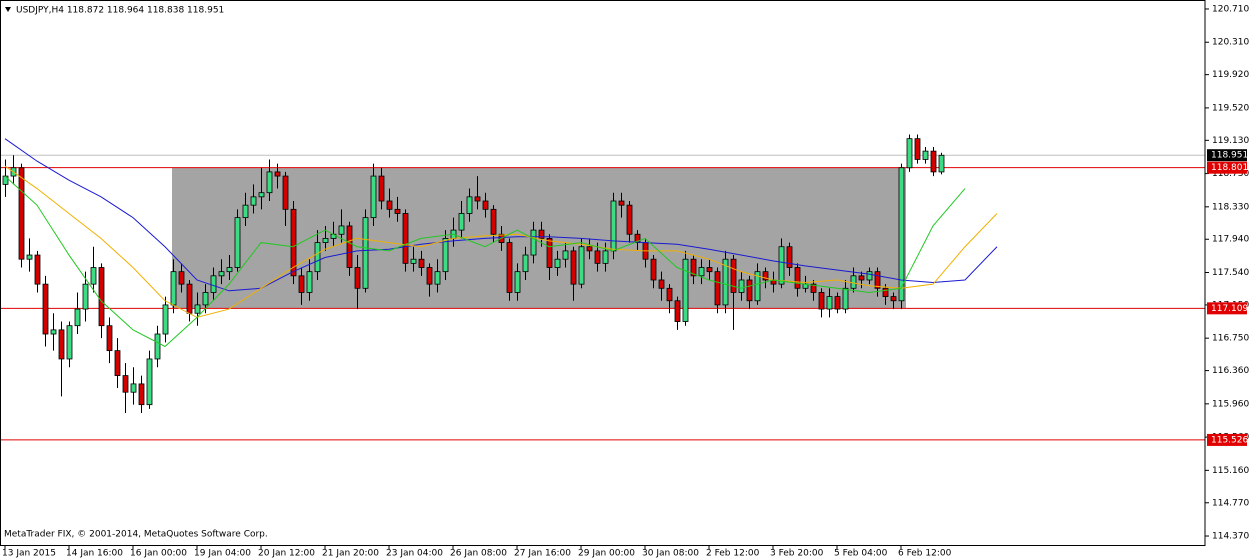 Image resolution: width=1249 pixels, height=559 pixels. I want to click on x-tick-label: 21 Jan 20:00, so click(350, 554).